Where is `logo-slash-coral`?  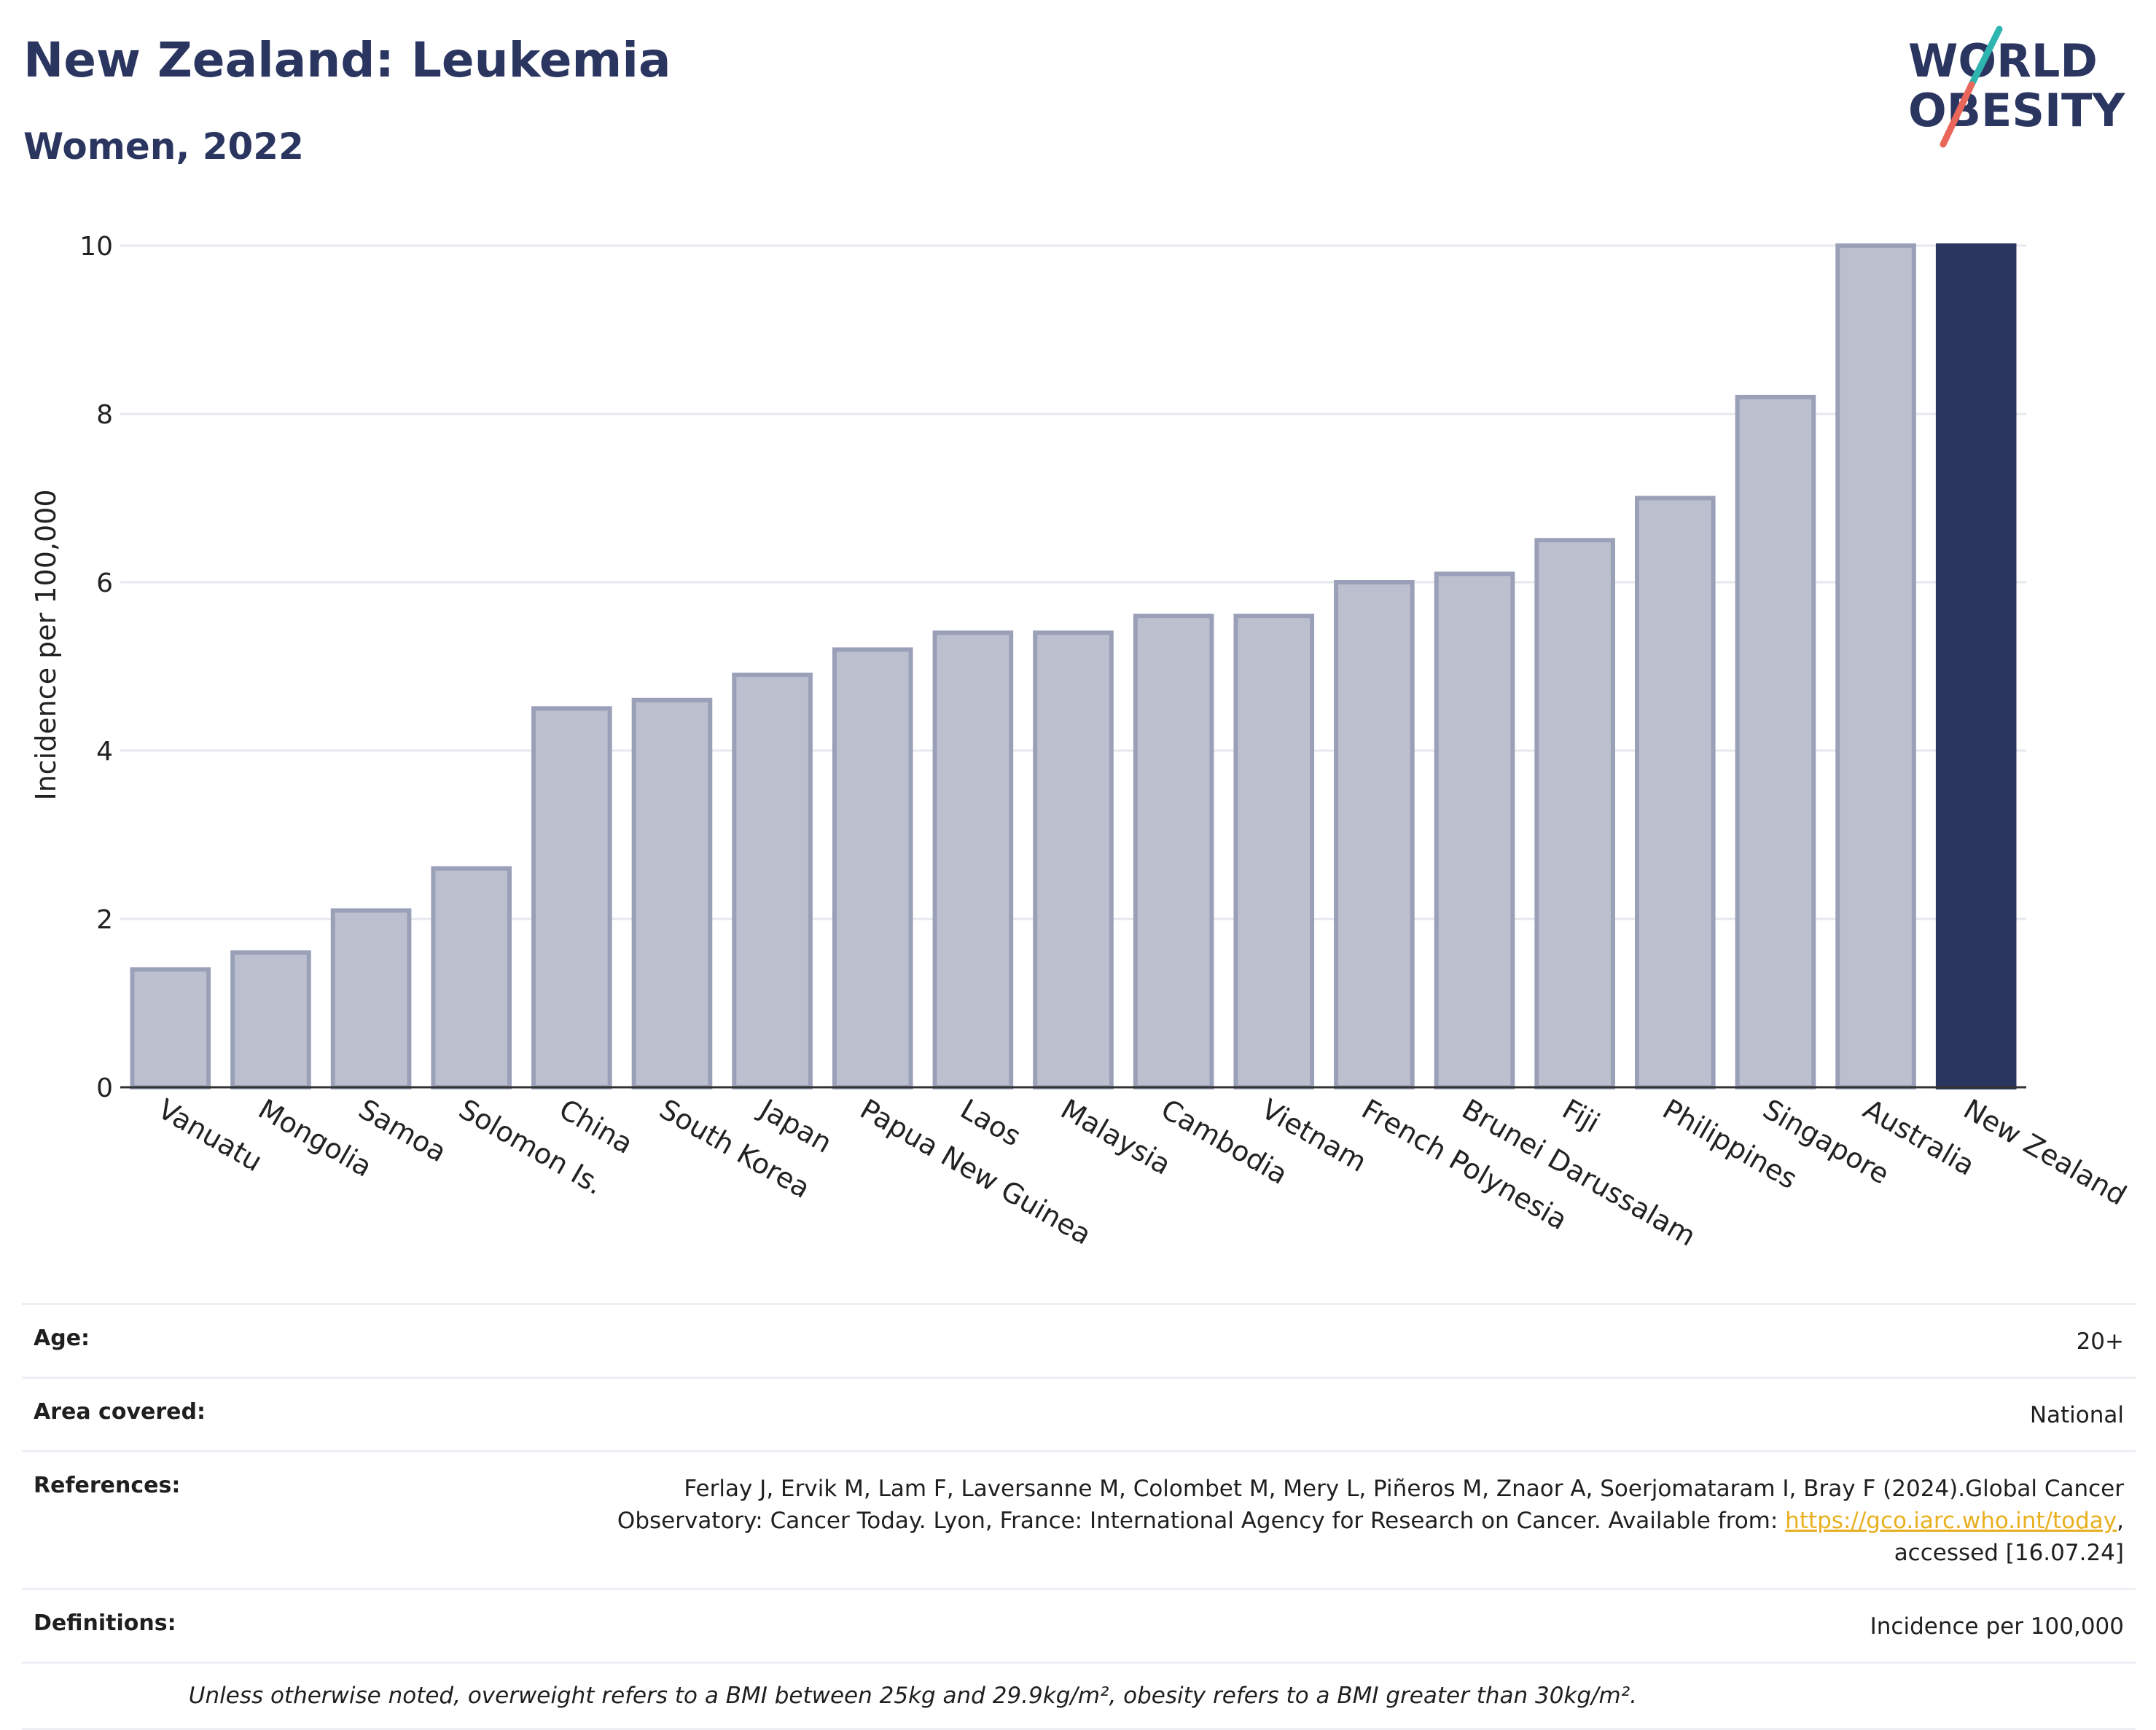 logo-slash-coral is located at coordinates (1957, 114).